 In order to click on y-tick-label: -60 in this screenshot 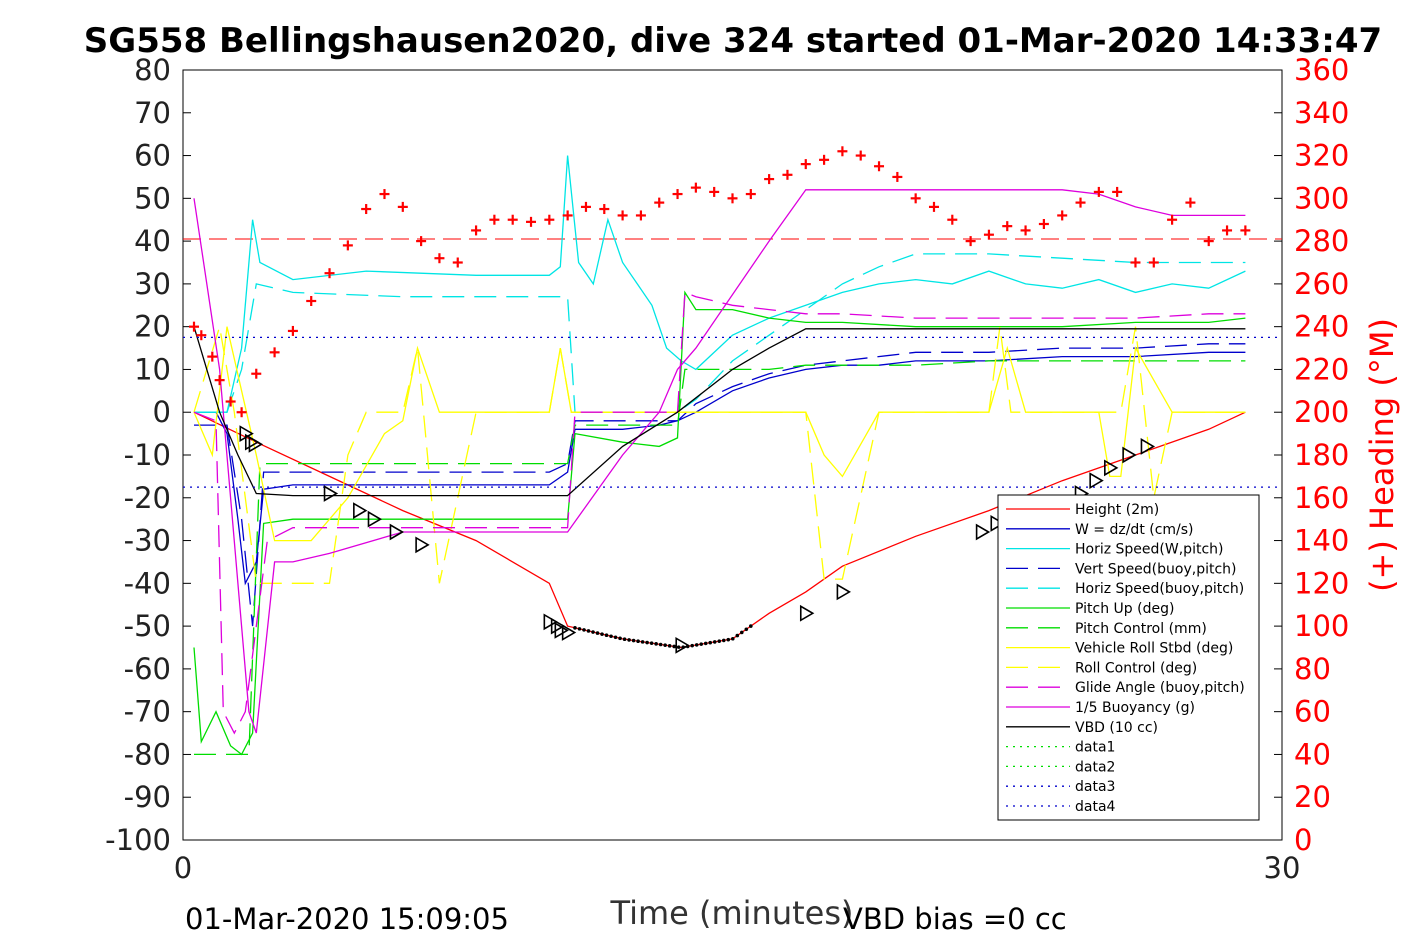, I will do `click(147, 669)`.